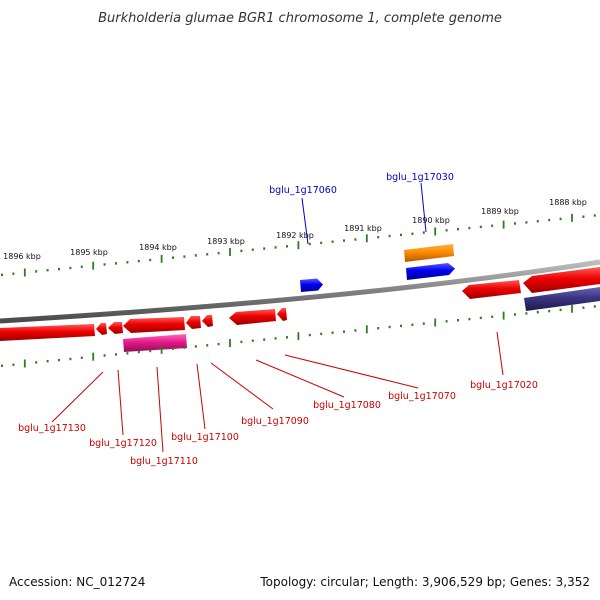 This screenshot has width=600, height=600. I want to click on gene-label-bglu-1g17060: bglu_1g17060, so click(303, 190).